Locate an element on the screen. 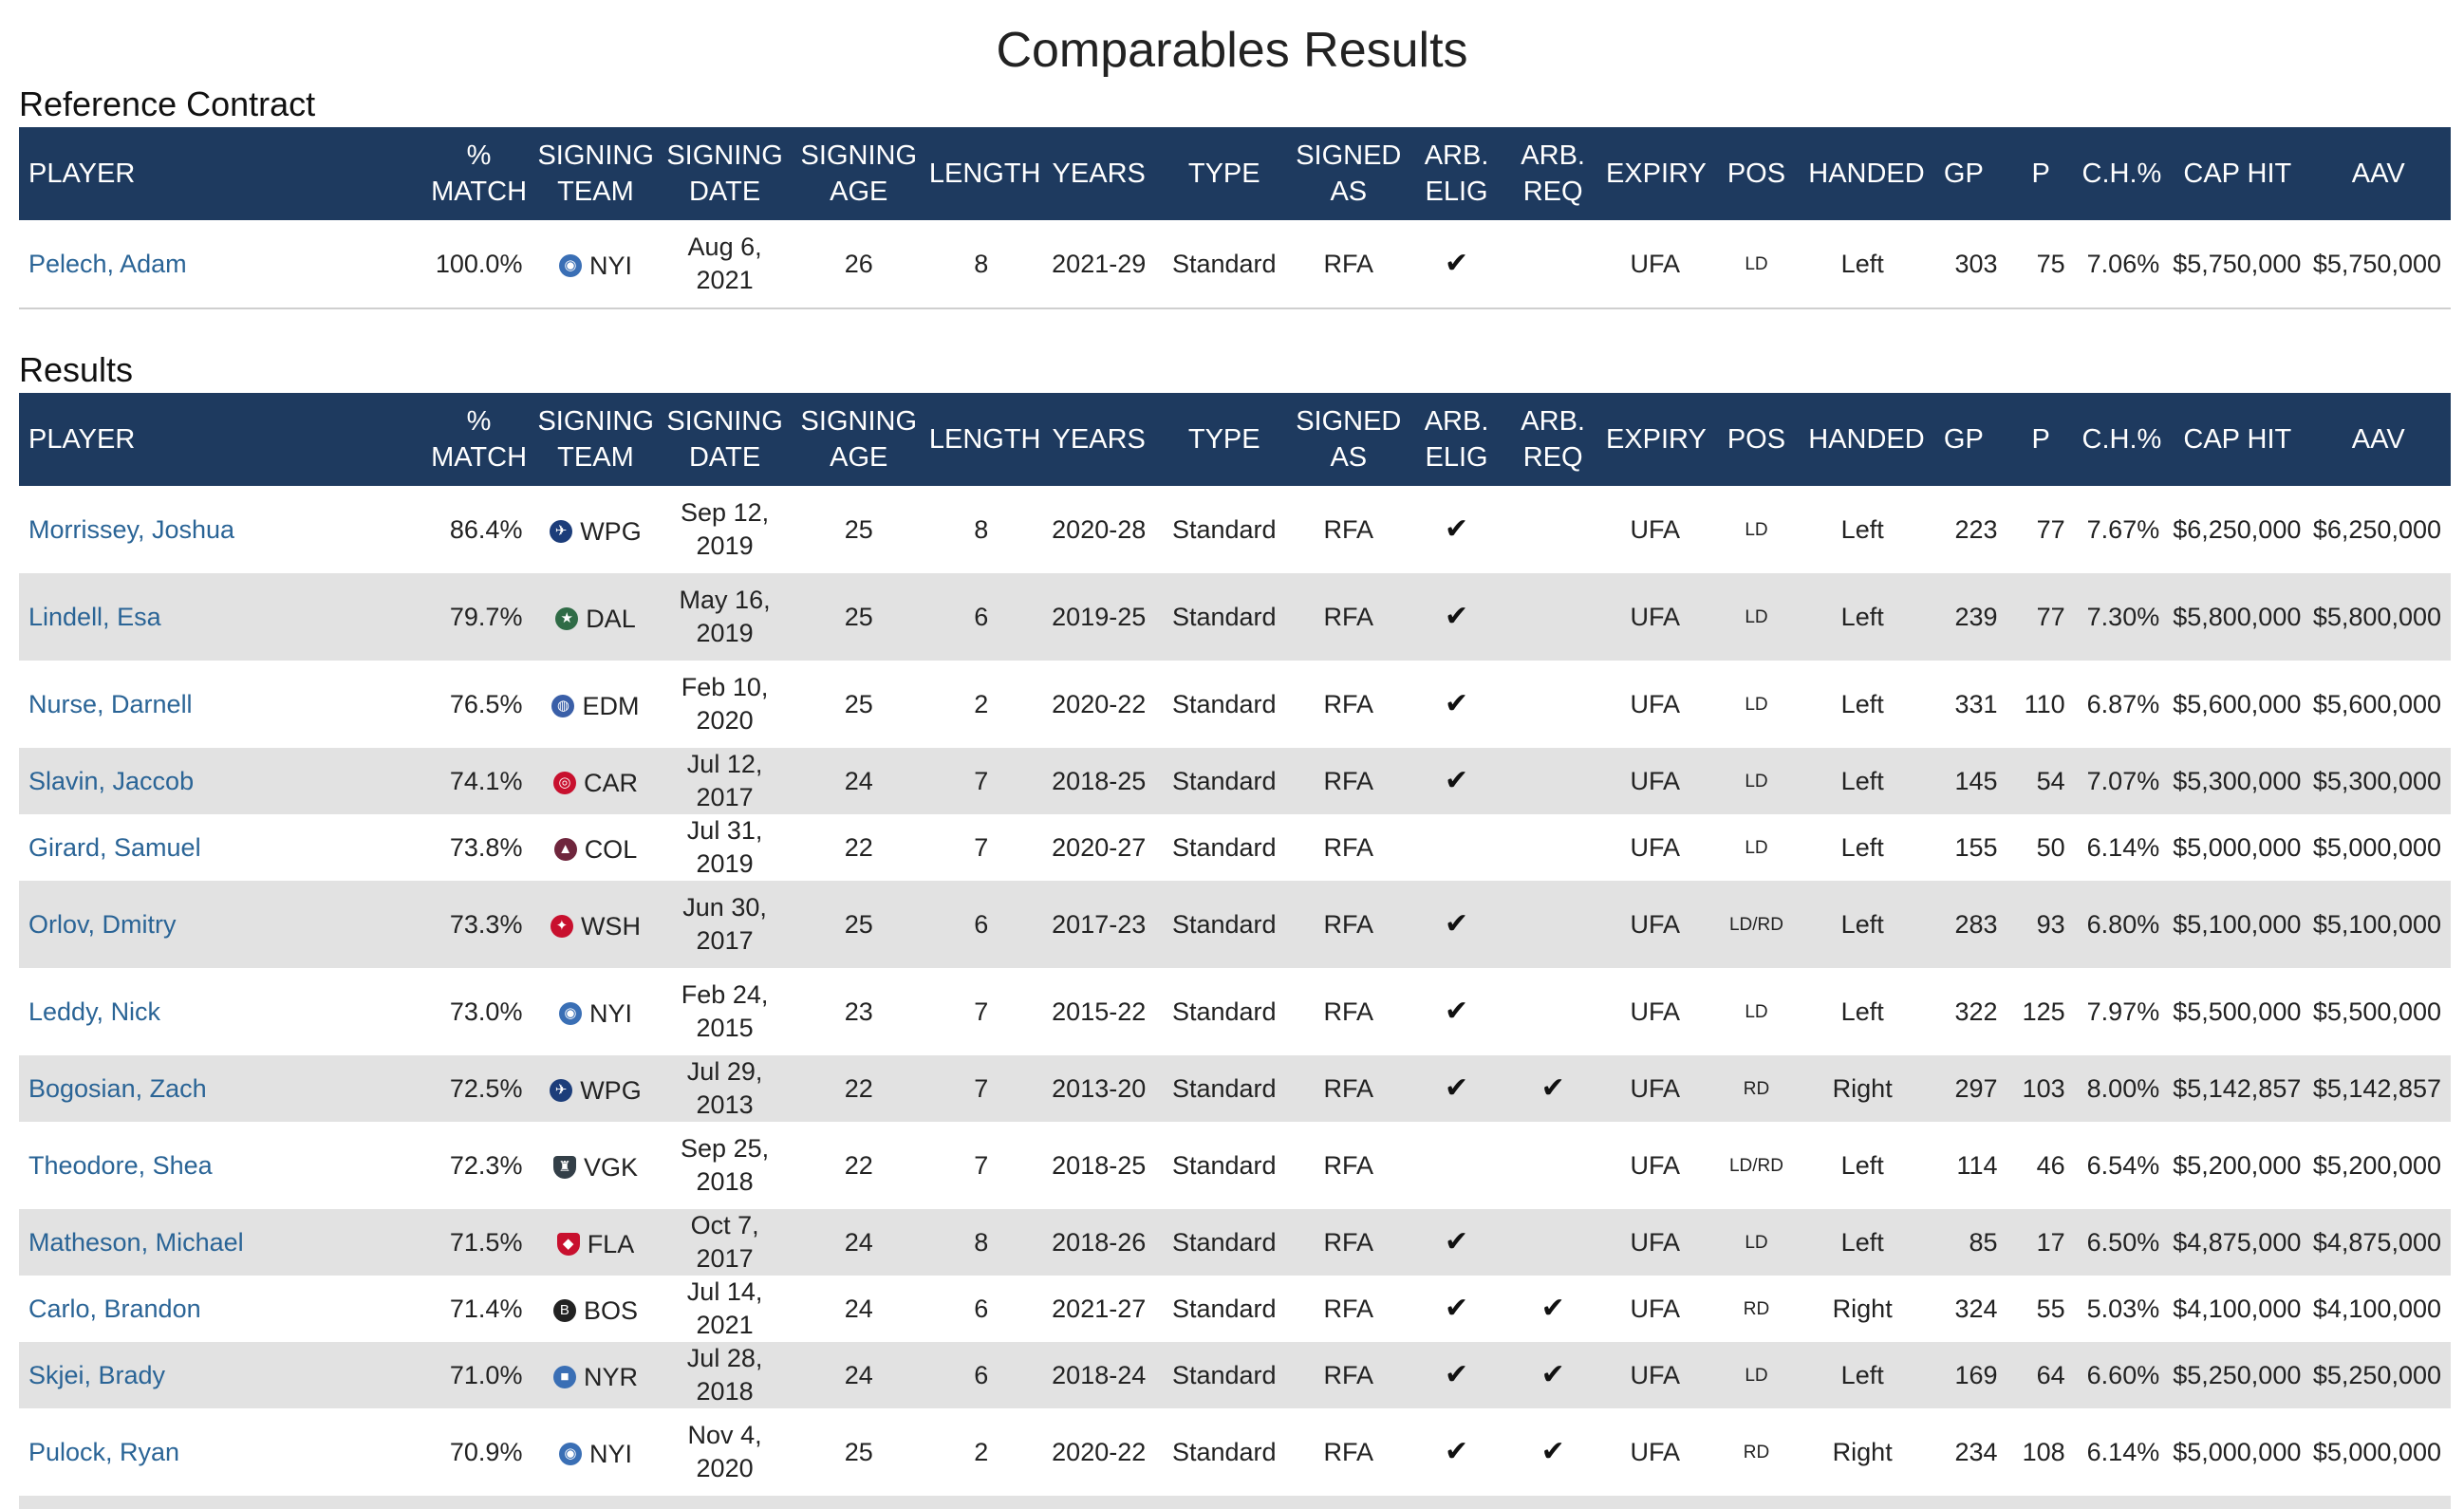 The height and width of the screenshot is (1509, 2464). years-cell: 2020-28 is located at coordinates (1099, 529).